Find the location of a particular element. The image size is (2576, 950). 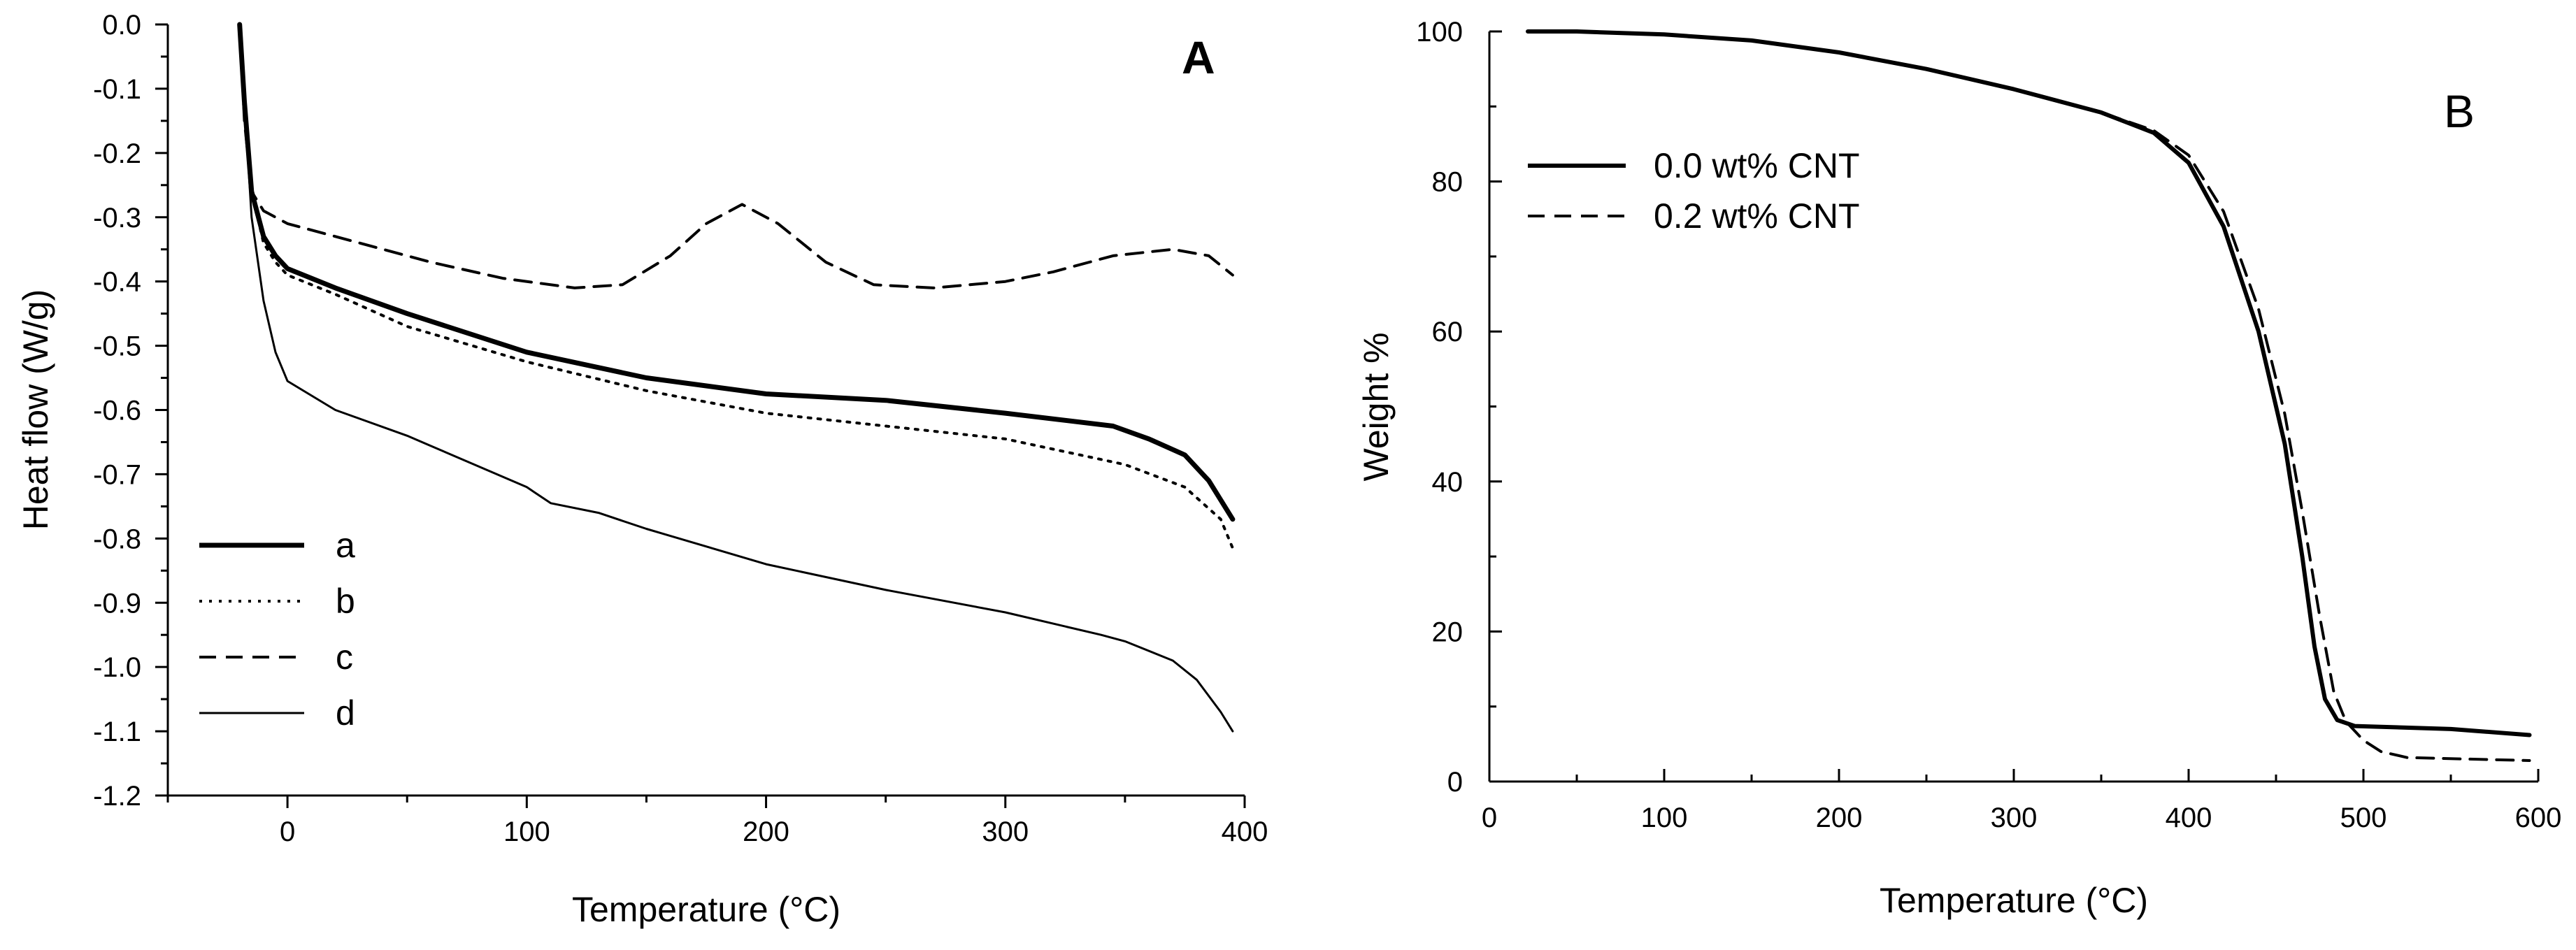

series-line-c is located at coordinates (736, 156).